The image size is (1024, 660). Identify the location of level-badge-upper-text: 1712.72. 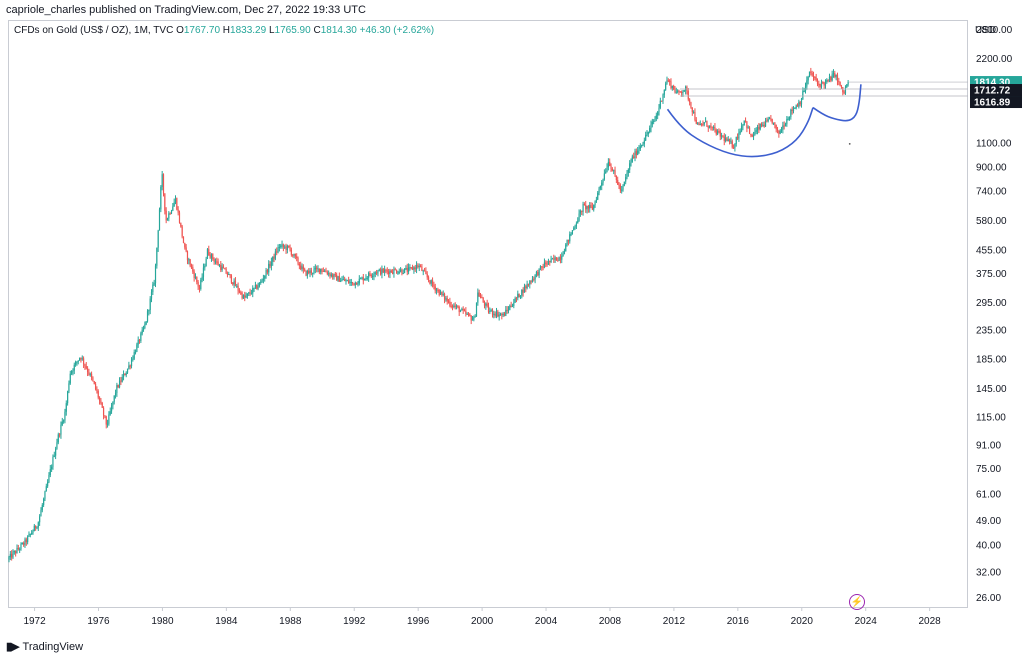
(992, 91).